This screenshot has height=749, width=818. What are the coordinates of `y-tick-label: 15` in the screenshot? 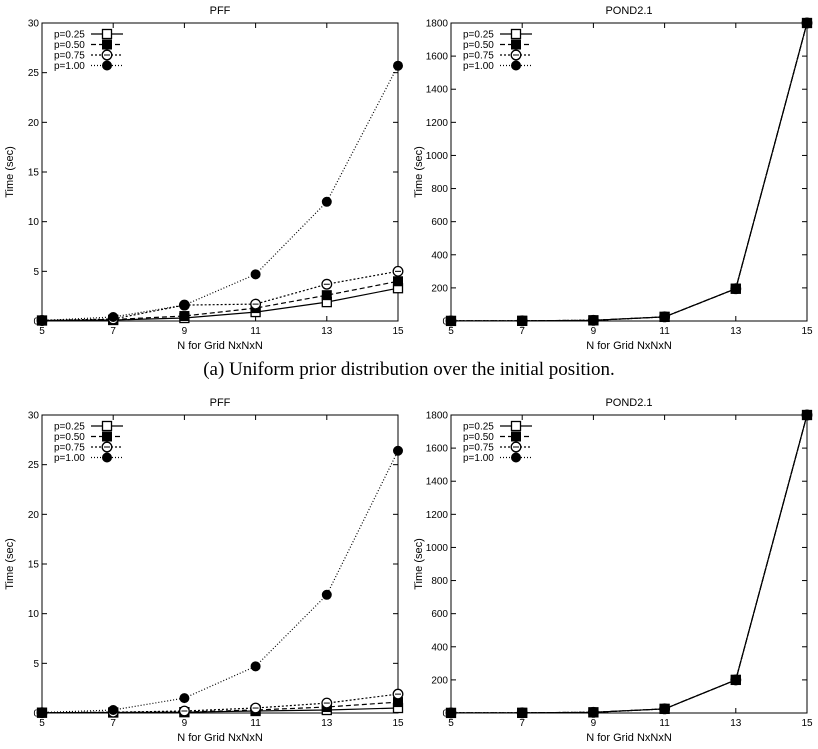 It's located at (34, 173).